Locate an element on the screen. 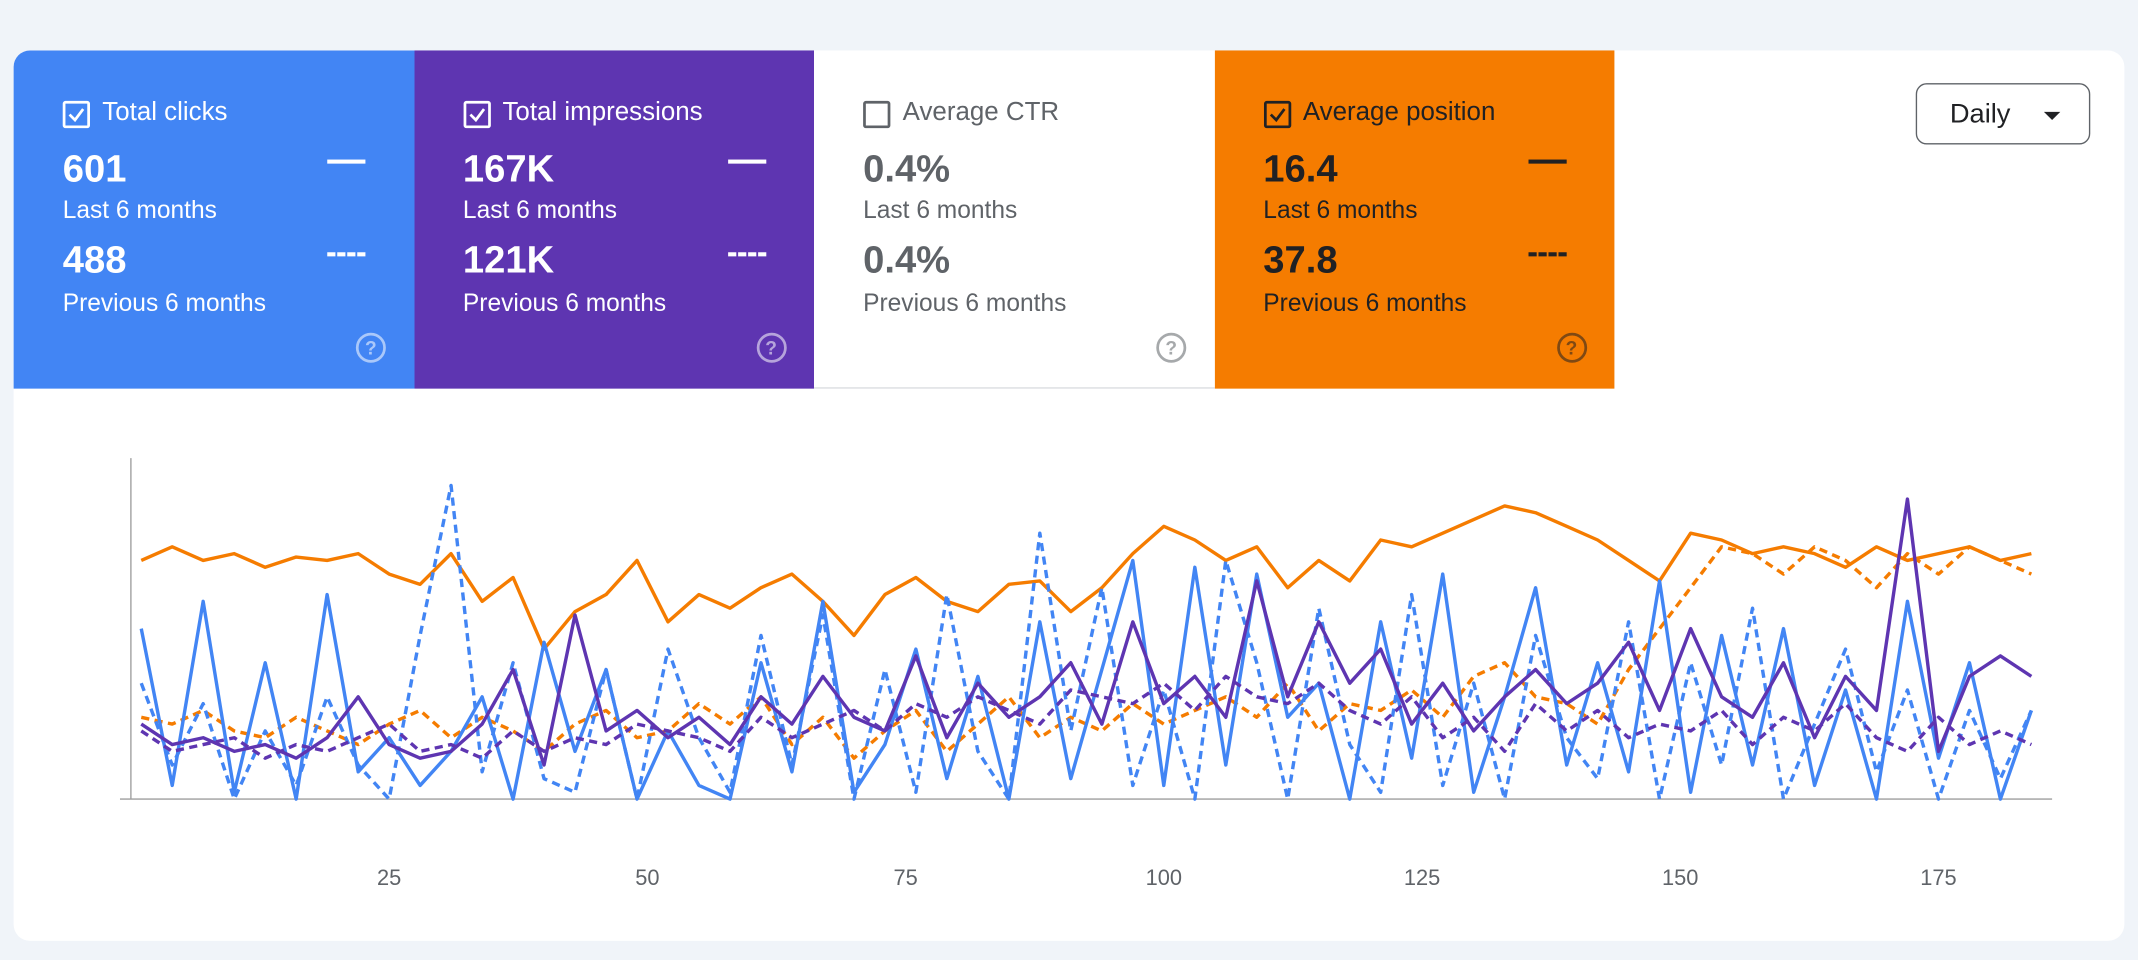 This screenshot has height=960, width=2138. metric-label: Average CTR is located at coordinates (981, 112).